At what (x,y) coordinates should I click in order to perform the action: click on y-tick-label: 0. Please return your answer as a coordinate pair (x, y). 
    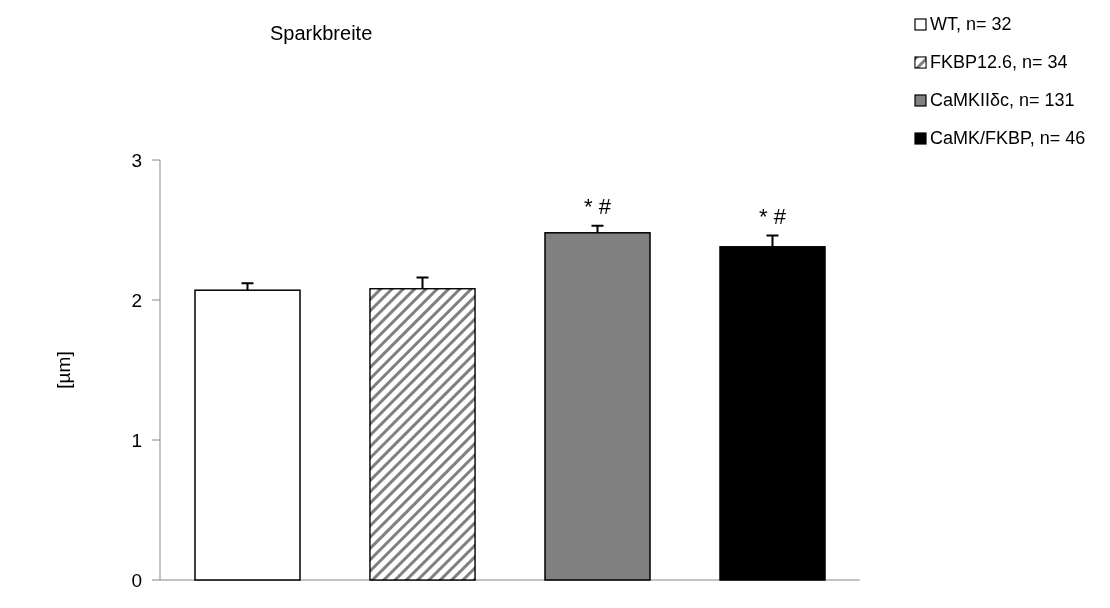
    Looking at the image, I should click on (136, 580).